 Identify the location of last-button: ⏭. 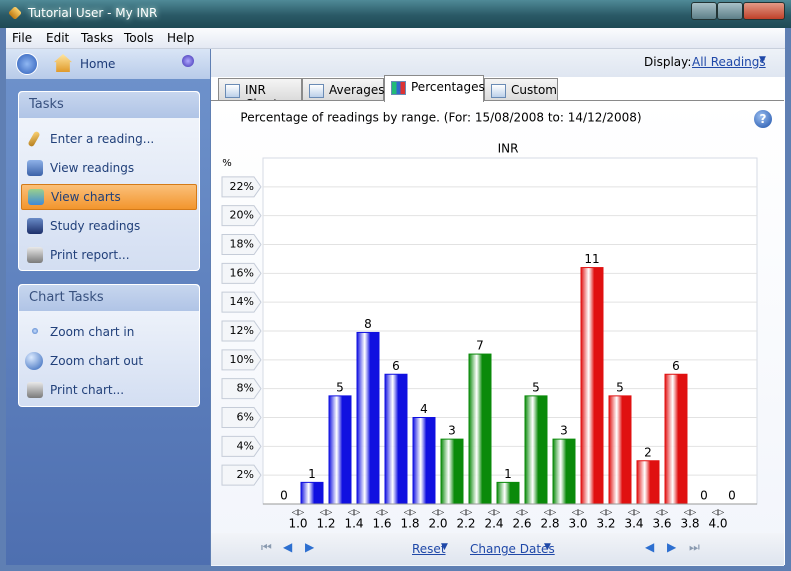
(694, 547).